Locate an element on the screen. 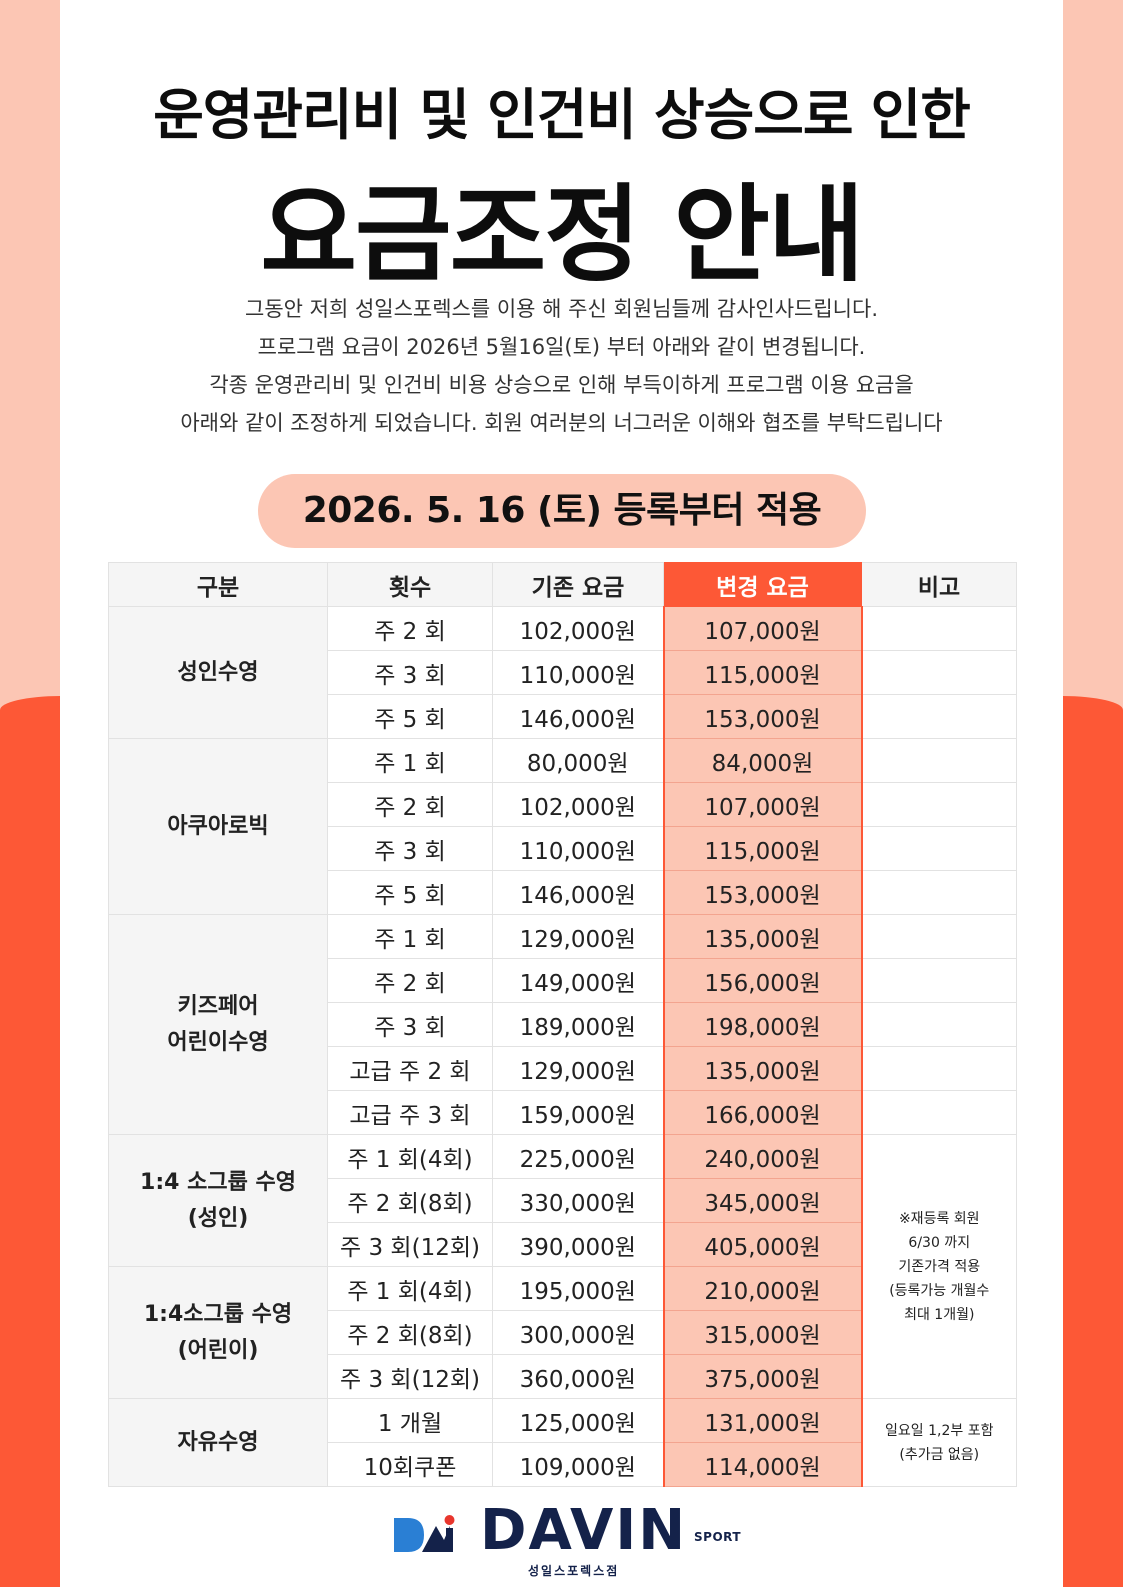 This screenshot has width=1123, height=1587. category-cell: 성인수영 is located at coordinates (218, 672).